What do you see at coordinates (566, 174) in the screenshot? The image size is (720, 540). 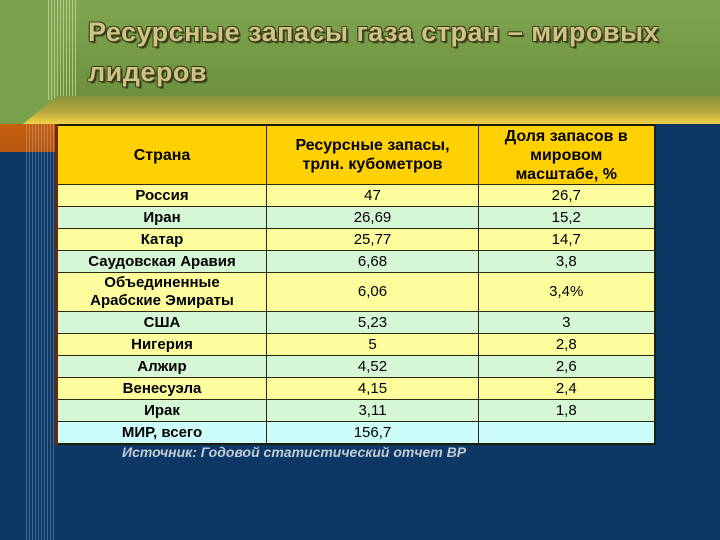 I see `header-share-line-3: масштабе, %` at bounding box center [566, 174].